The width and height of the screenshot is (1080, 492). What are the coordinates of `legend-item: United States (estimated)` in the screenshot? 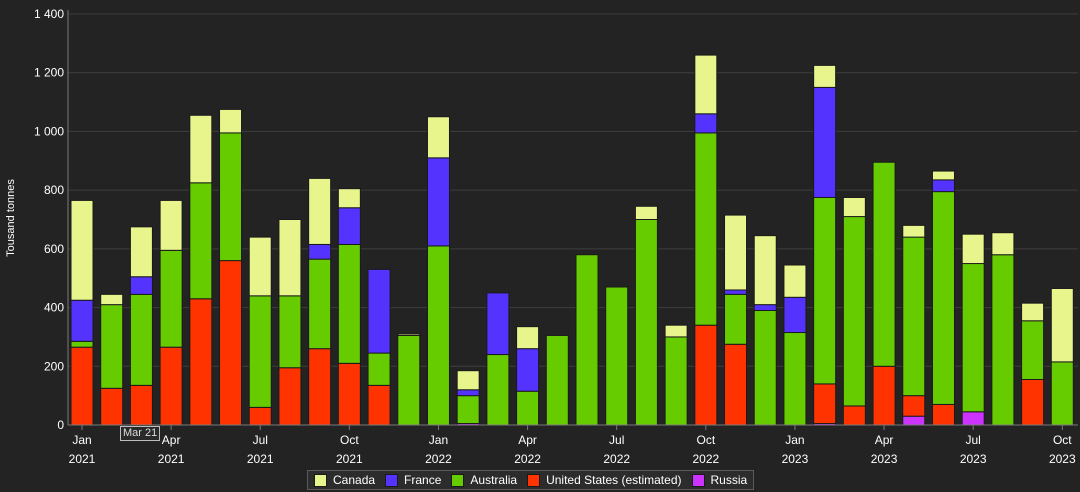 It's located at (604, 480).